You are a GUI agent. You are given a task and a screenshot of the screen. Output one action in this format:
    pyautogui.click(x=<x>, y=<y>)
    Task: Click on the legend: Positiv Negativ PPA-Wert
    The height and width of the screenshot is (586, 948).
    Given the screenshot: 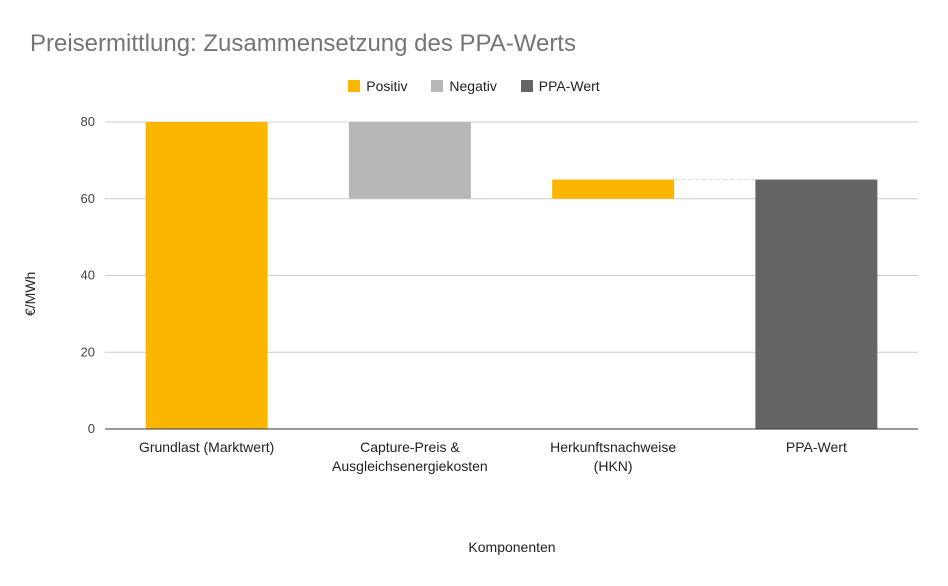 What is the action you would take?
    pyautogui.click(x=474, y=86)
    